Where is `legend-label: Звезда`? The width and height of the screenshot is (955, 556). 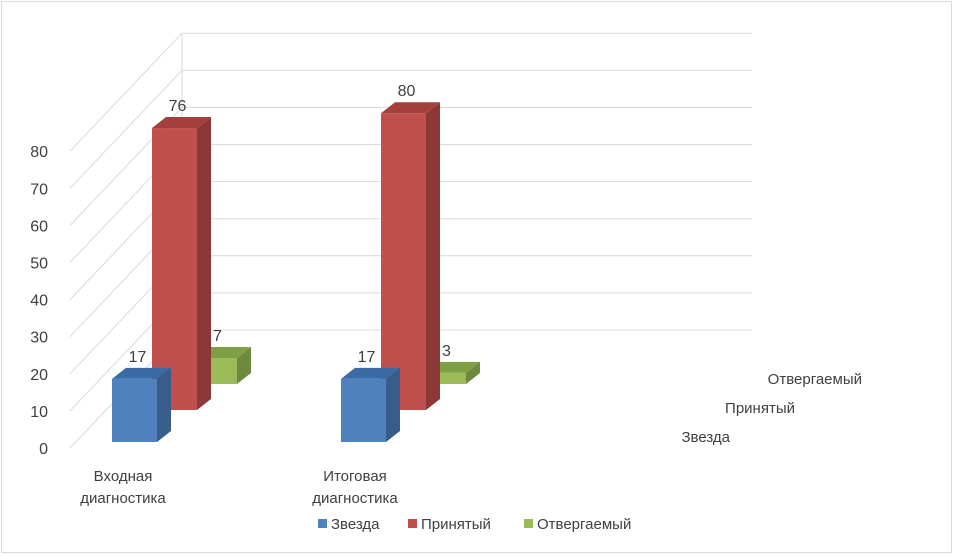 legend-label: Звезда is located at coordinates (355, 524).